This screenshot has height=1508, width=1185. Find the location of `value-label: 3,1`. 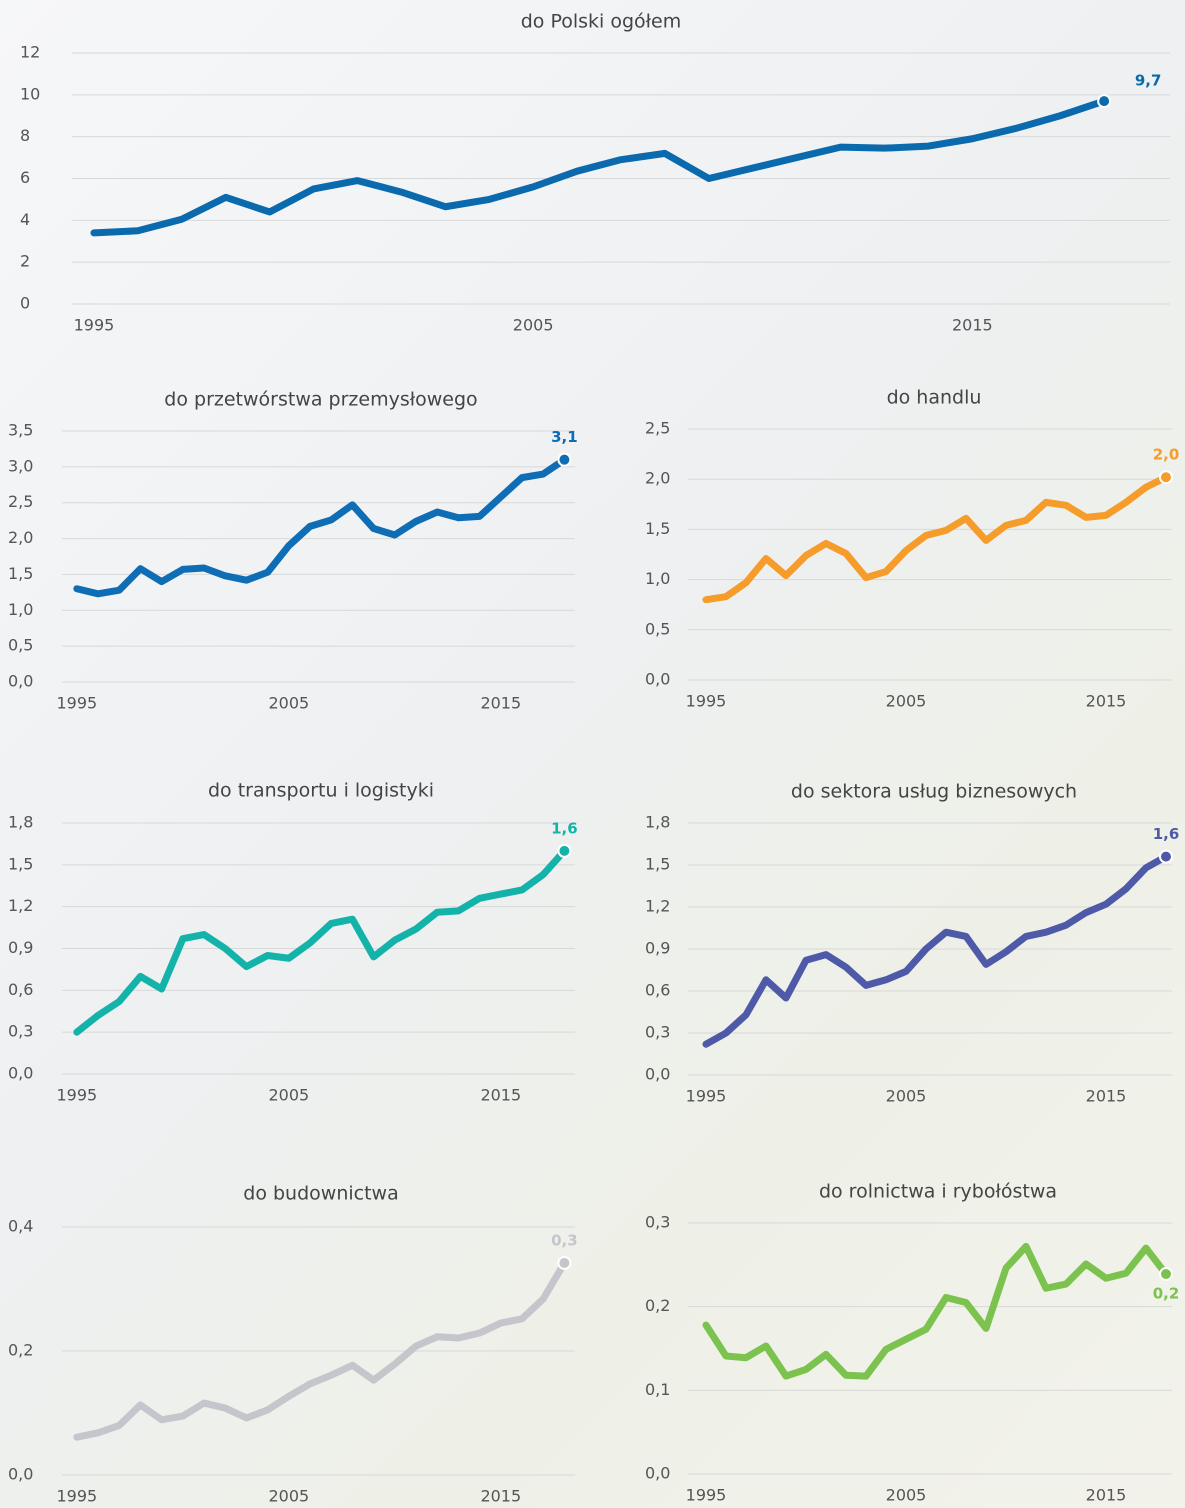

value-label: 3,1 is located at coordinates (564, 437).